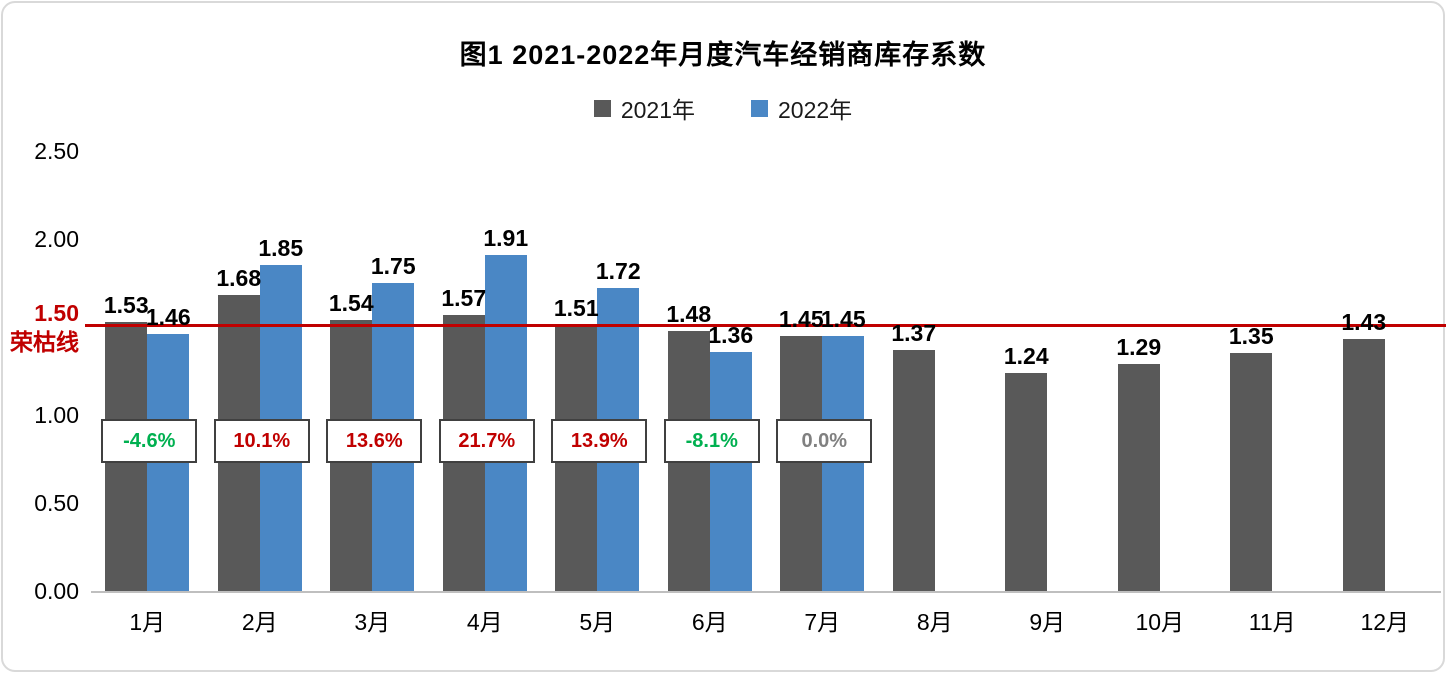  Describe the element at coordinates (259, 622) in the screenshot. I see `x-axis-tick-label: 2月` at that location.